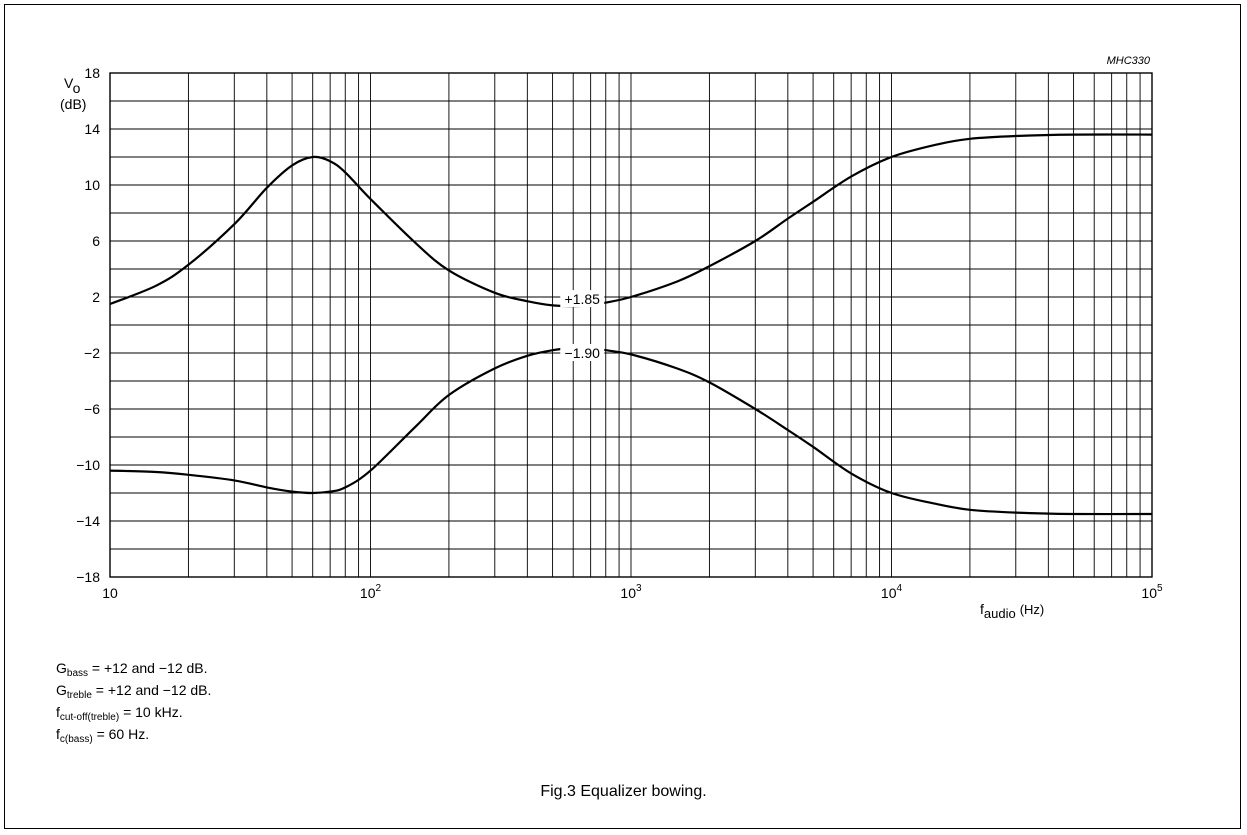 This screenshot has height=835, width=1247. I want to click on y-tick-label: 10, so click(92, 185).